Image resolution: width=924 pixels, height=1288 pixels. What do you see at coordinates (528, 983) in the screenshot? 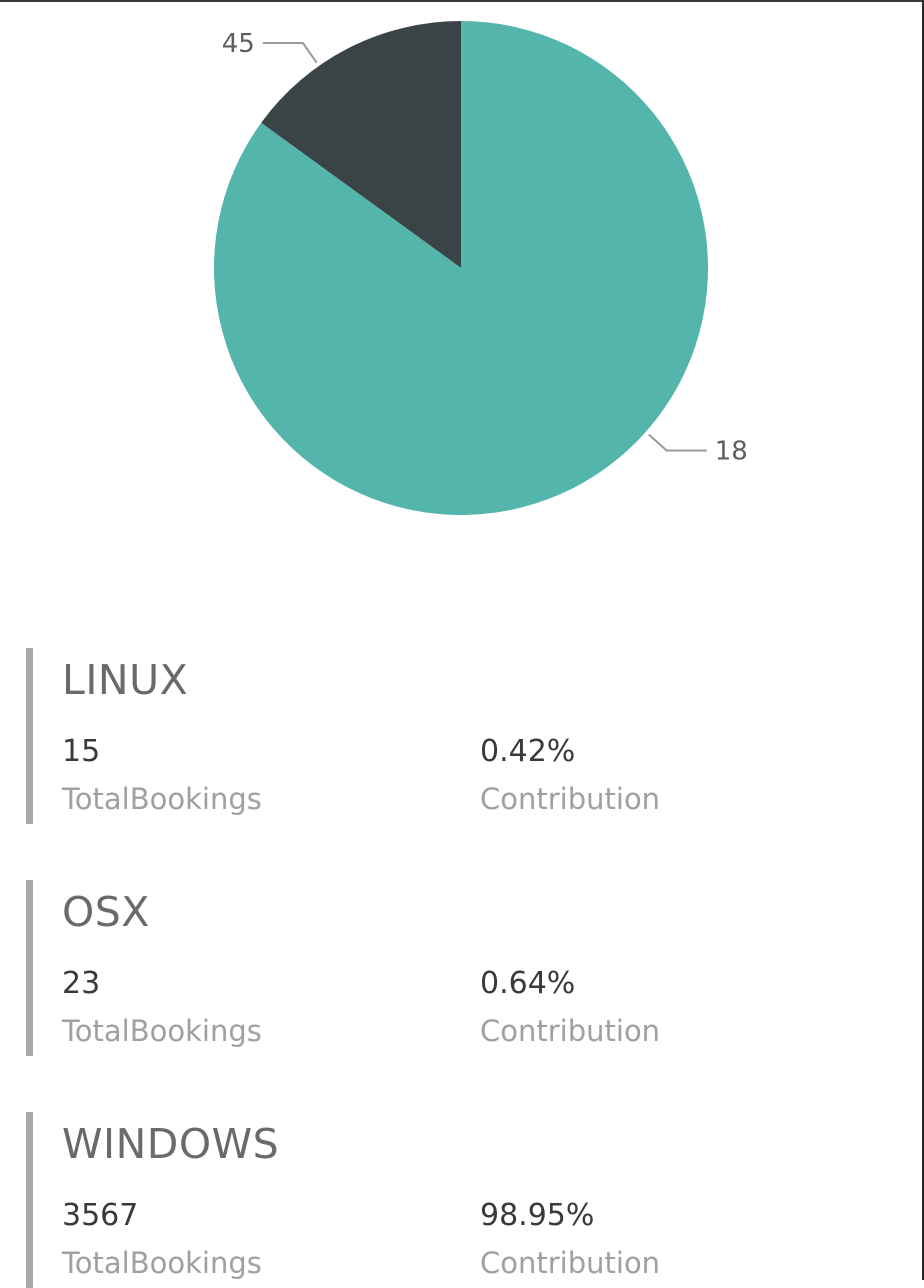
I see `contribution-value: 0.64%` at bounding box center [528, 983].